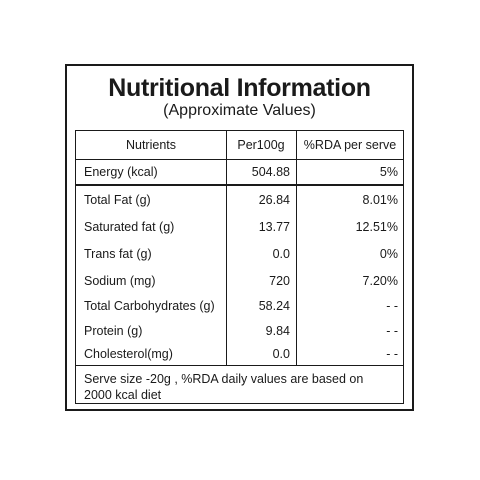  What do you see at coordinates (380, 280) in the screenshot?
I see `row-rda: 7.20%` at bounding box center [380, 280].